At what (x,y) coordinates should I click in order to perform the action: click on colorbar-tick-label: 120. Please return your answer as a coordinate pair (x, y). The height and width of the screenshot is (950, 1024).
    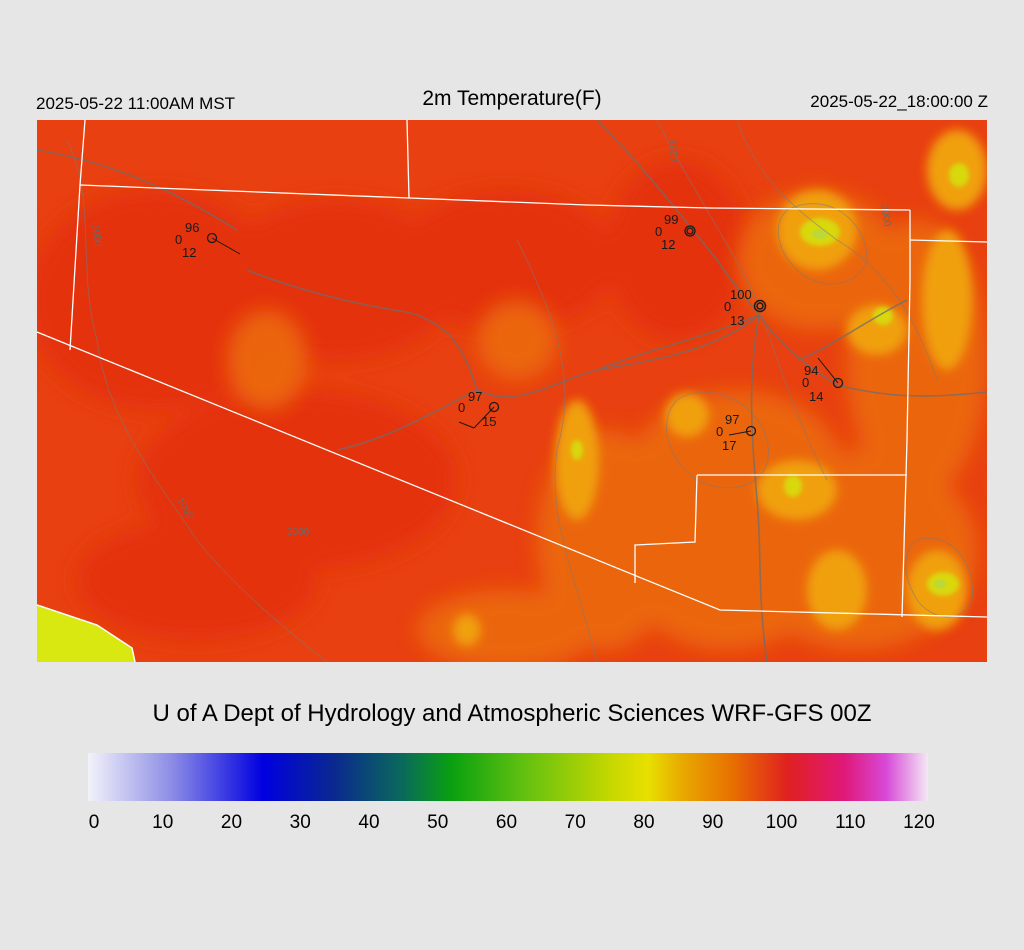
    Looking at the image, I should click on (919, 822).